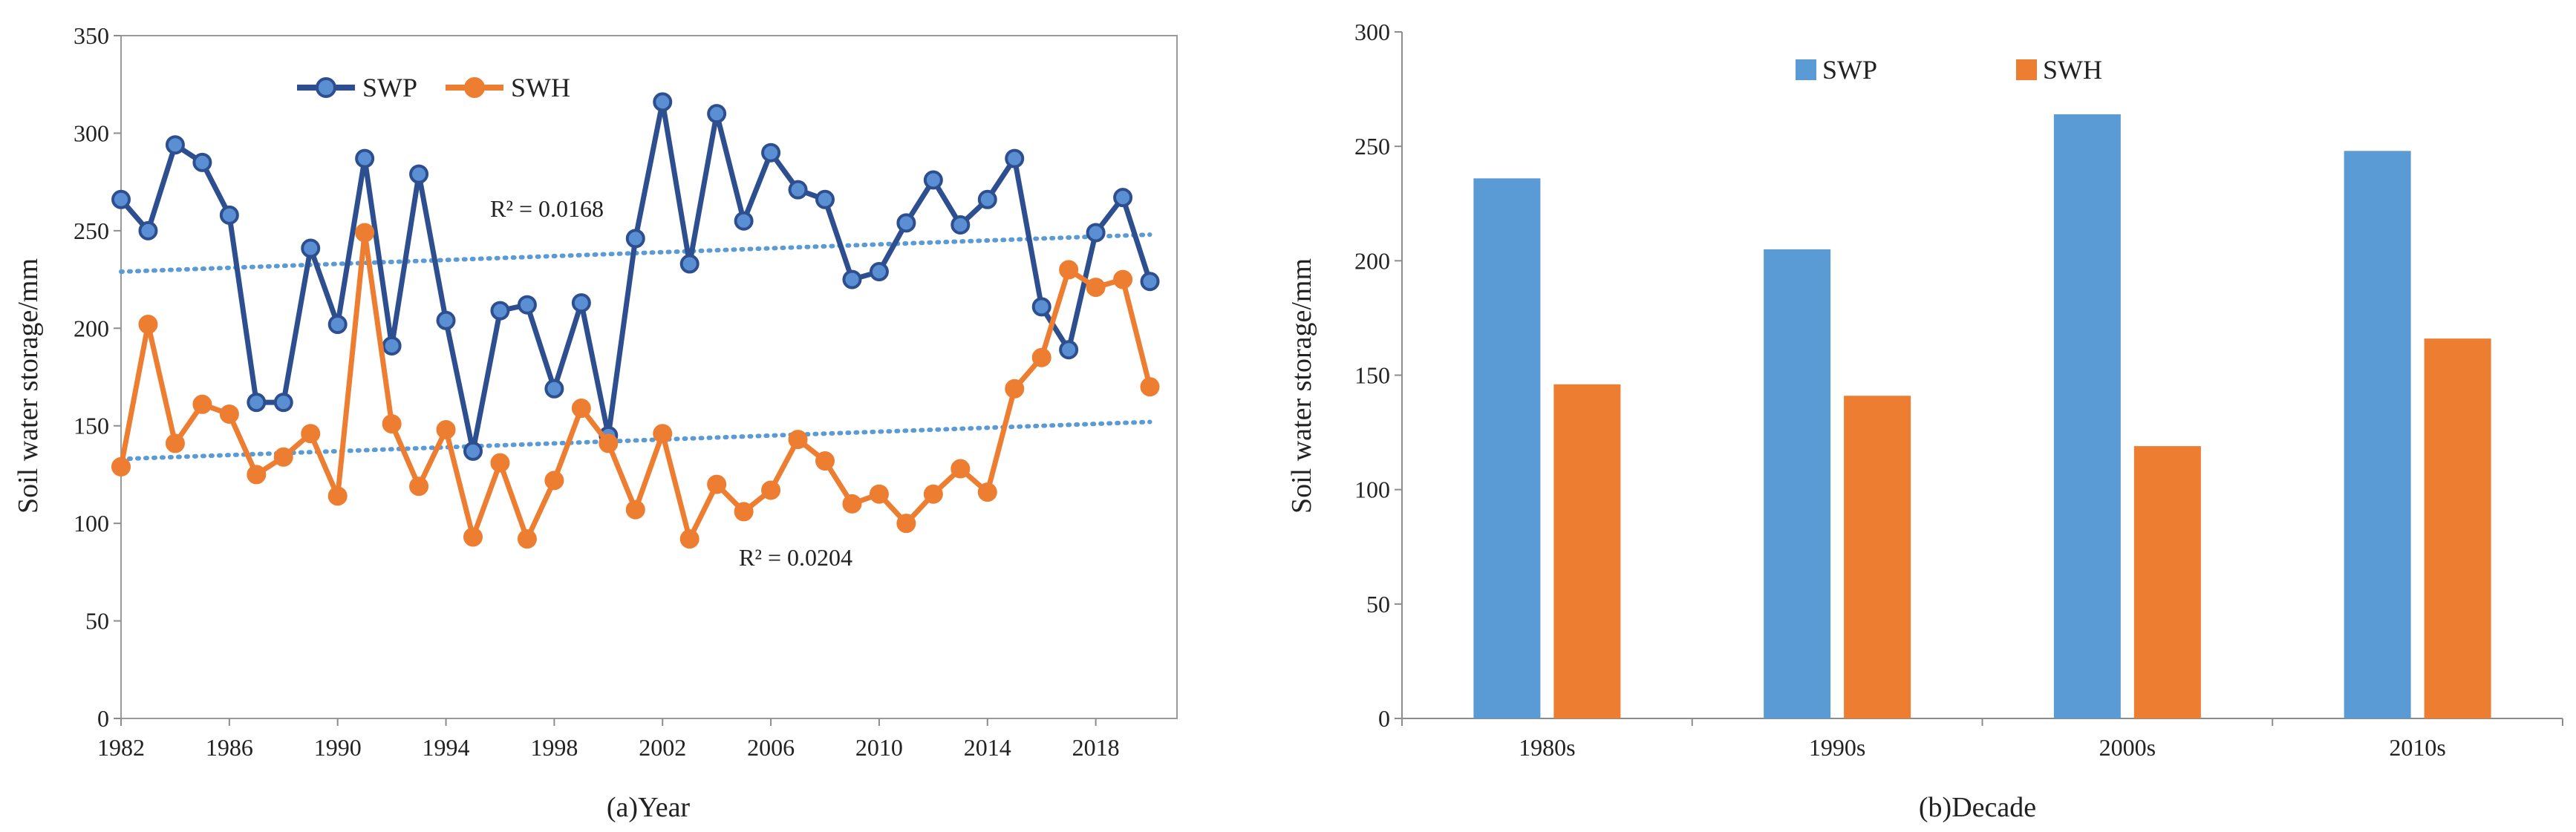 The height and width of the screenshot is (832, 2576). What do you see at coordinates (446, 747) in the screenshot?
I see `chart-a-xtick-label: 1994` at bounding box center [446, 747].